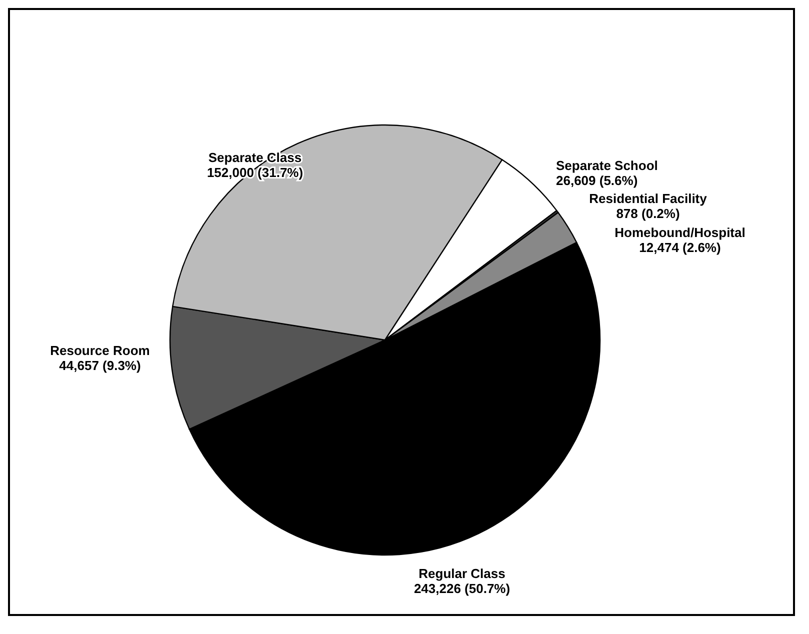 The image size is (809, 634). What do you see at coordinates (597, 180) in the screenshot?
I see `data-label: 26,609 (5.6%)` at bounding box center [597, 180].